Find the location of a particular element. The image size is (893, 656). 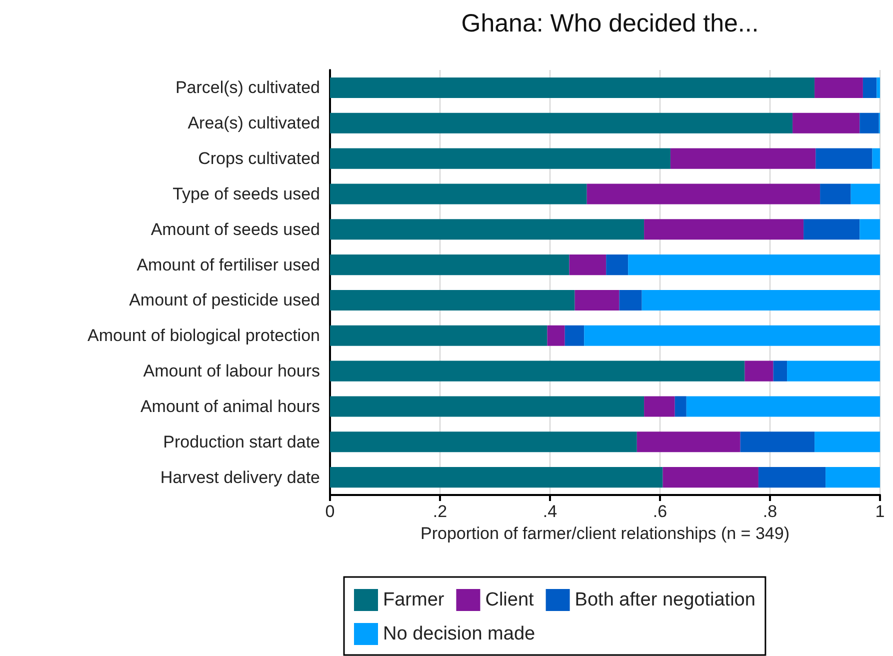

y-tick-label: Amount of fertiliser used is located at coordinates (228, 264).